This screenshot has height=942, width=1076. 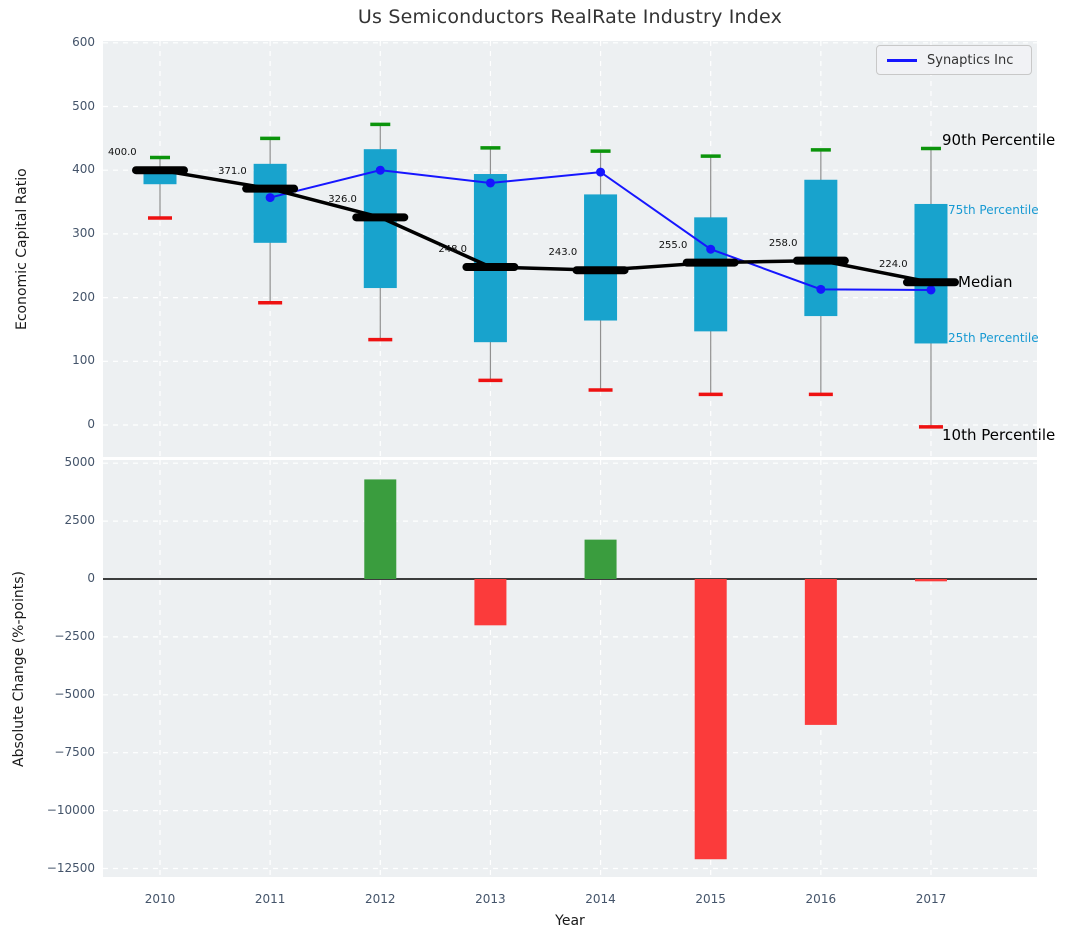 What do you see at coordinates (993, 337) in the screenshot?
I see `label-25th-percentile: 25th Percentile` at bounding box center [993, 337].